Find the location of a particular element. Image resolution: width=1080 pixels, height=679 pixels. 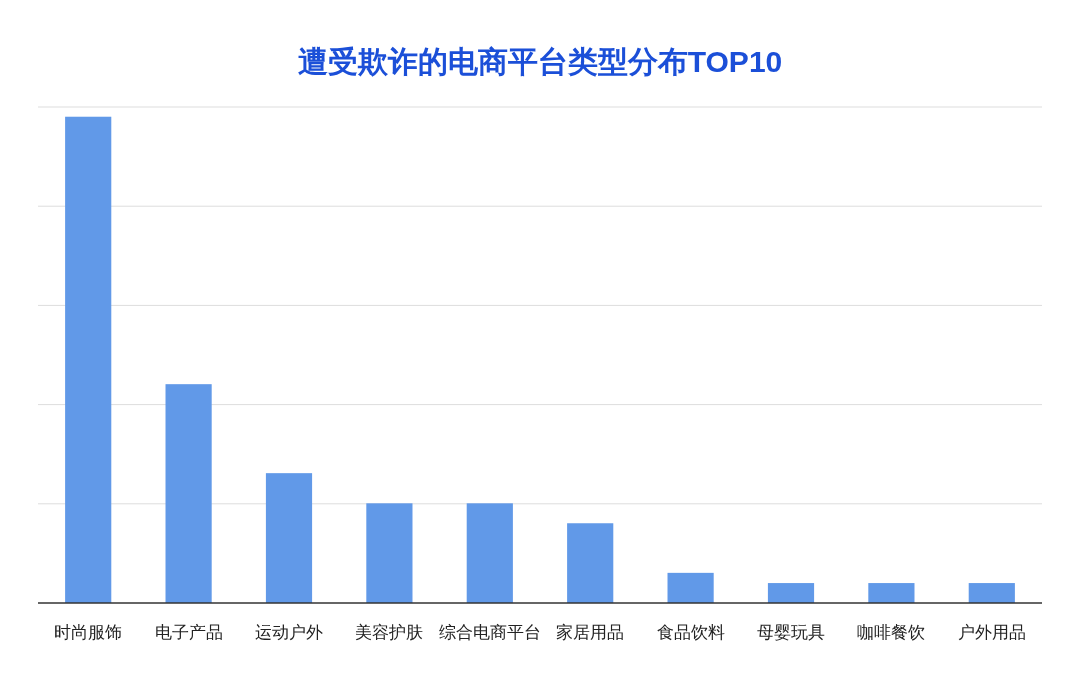

x-tick-label: 母婴玩具 is located at coordinates (791, 632).